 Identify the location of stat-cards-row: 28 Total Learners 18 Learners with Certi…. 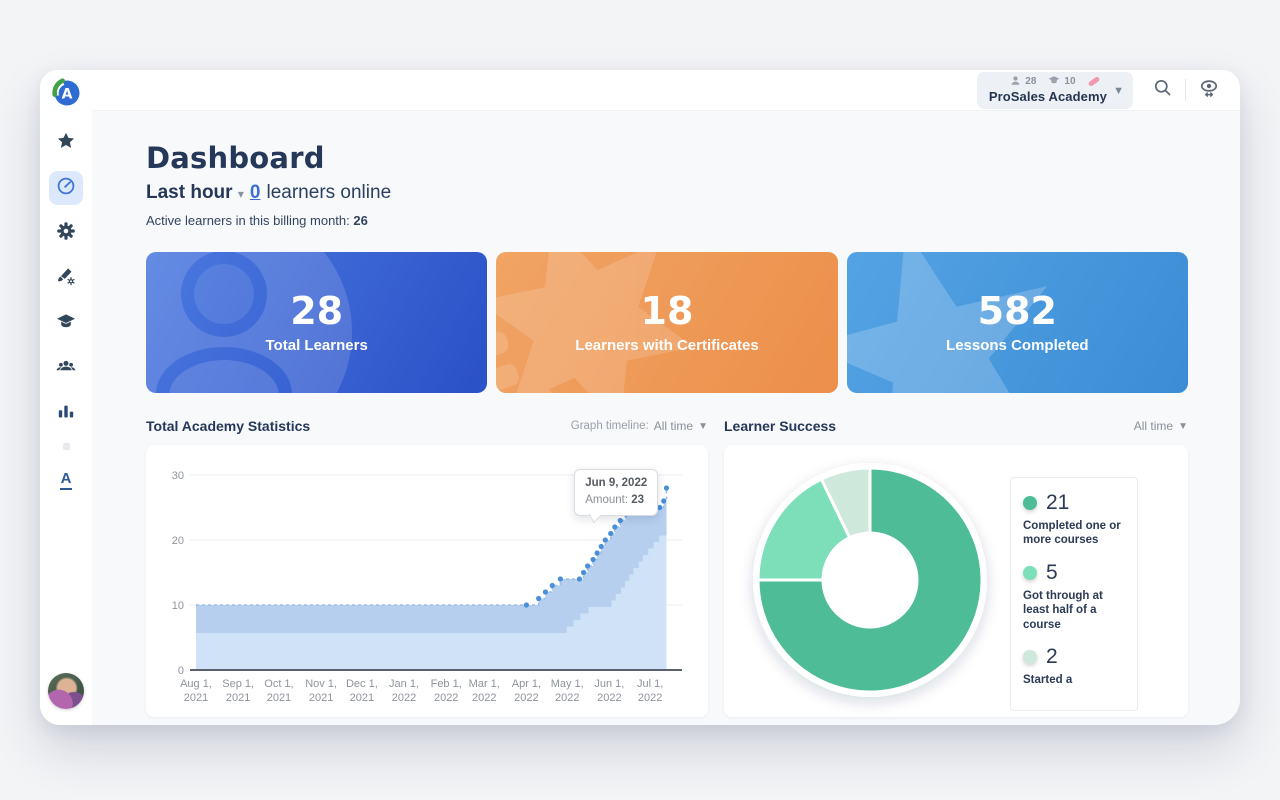
(667, 322).